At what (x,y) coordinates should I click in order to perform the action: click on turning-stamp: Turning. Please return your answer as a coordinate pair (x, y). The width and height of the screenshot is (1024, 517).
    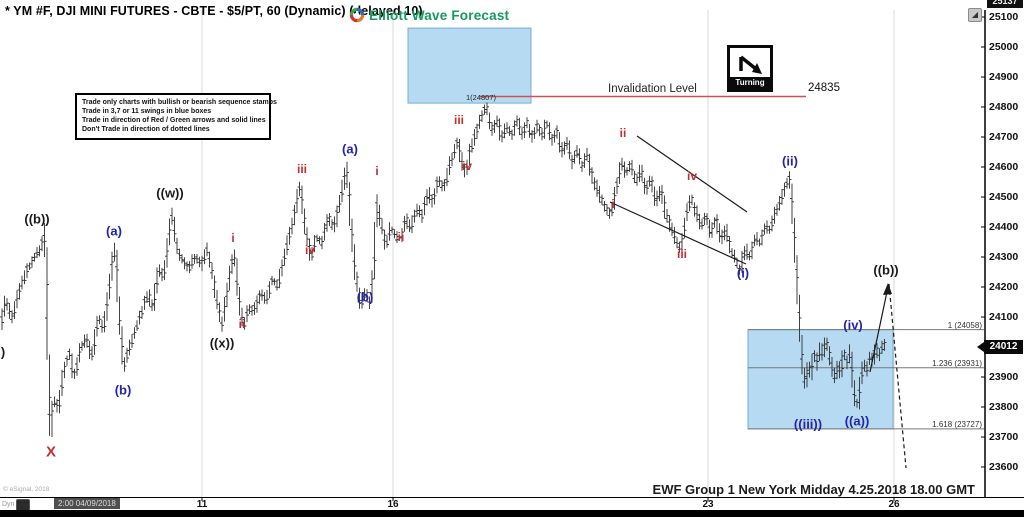
    Looking at the image, I should click on (750, 68).